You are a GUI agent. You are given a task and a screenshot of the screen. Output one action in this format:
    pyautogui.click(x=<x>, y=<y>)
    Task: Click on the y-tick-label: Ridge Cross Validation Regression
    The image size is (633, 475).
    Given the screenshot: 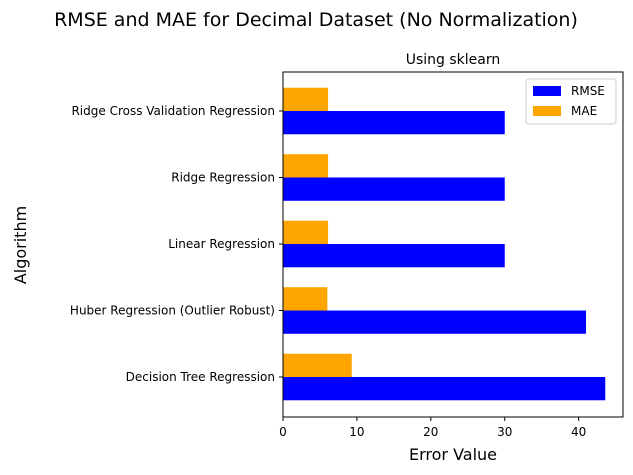 What is the action you would take?
    pyautogui.click(x=173, y=111)
    